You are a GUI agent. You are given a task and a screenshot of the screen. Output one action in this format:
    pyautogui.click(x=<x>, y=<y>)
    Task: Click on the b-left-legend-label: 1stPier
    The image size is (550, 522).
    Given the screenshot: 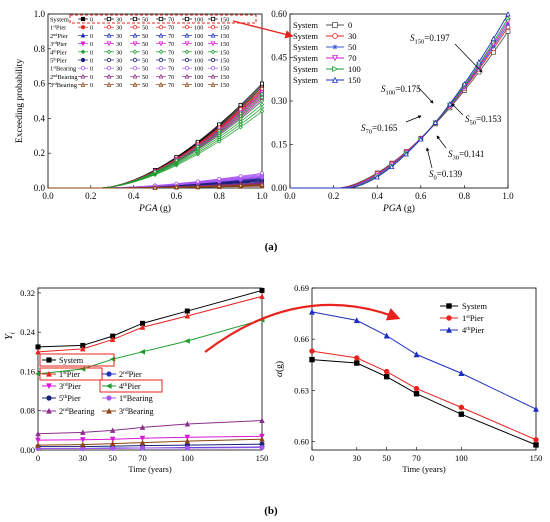 What is the action you would take?
    pyautogui.click(x=69, y=374)
    